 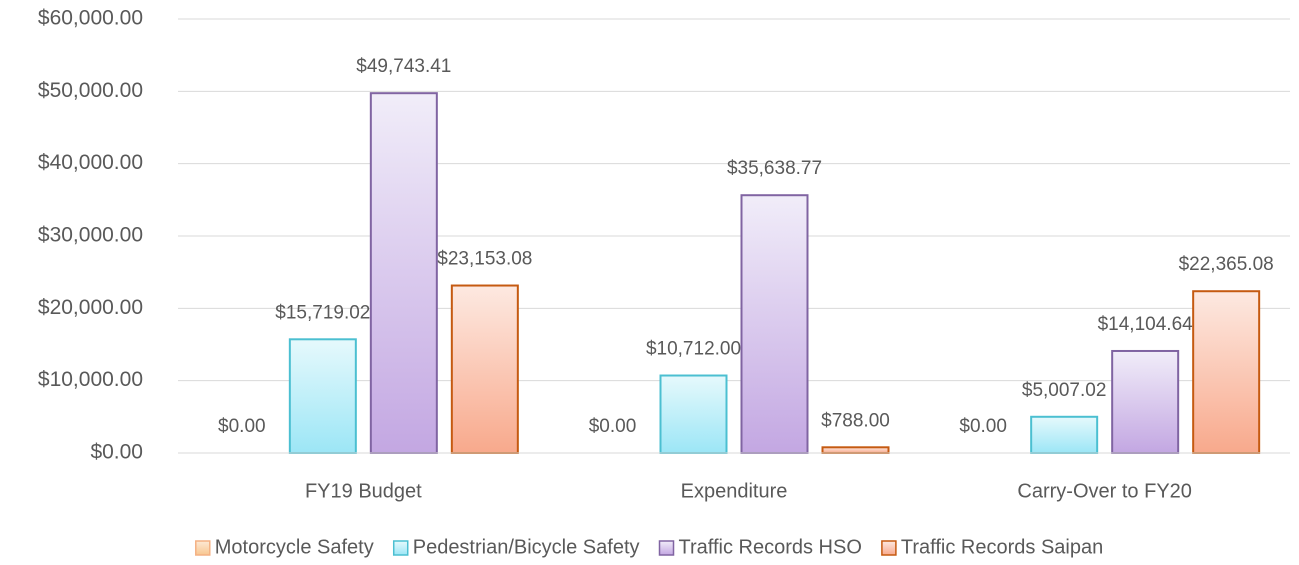 I want to click on y-tick-label: $50,000.00, so click(x=90, y=90).